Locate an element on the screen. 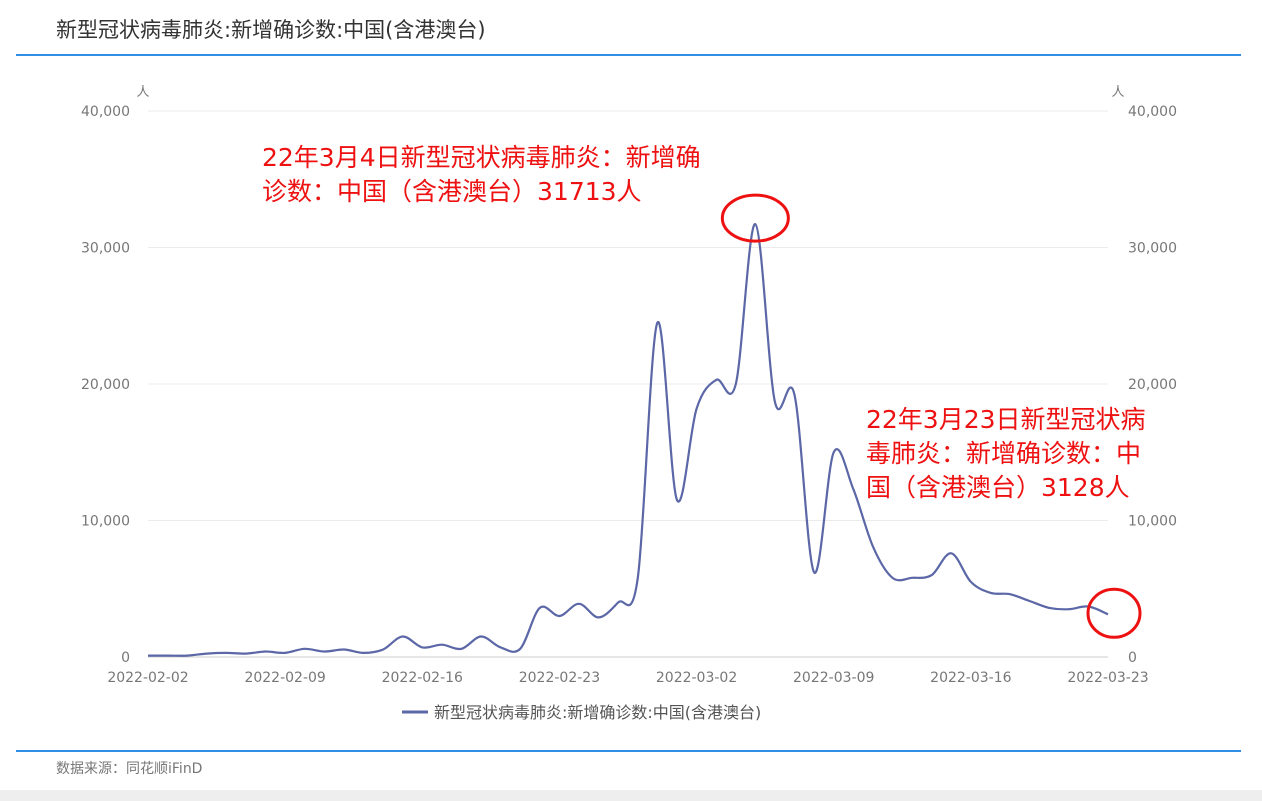  page-title: 新型冠状病毒肺炎:新增确诊数:中国(含港澳台) is located at coordinates (271, 30).